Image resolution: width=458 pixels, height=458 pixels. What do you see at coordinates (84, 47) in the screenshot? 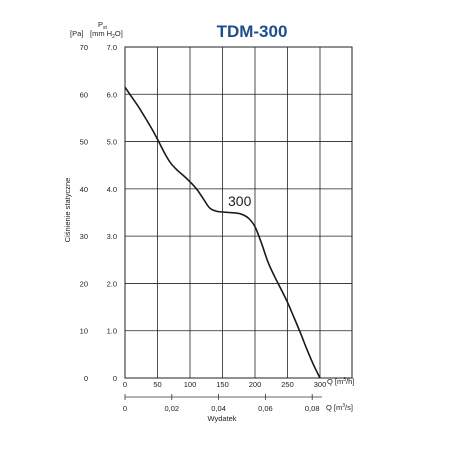
I see `y-tick-label-pa: 70` at bounding box center [84, 47].